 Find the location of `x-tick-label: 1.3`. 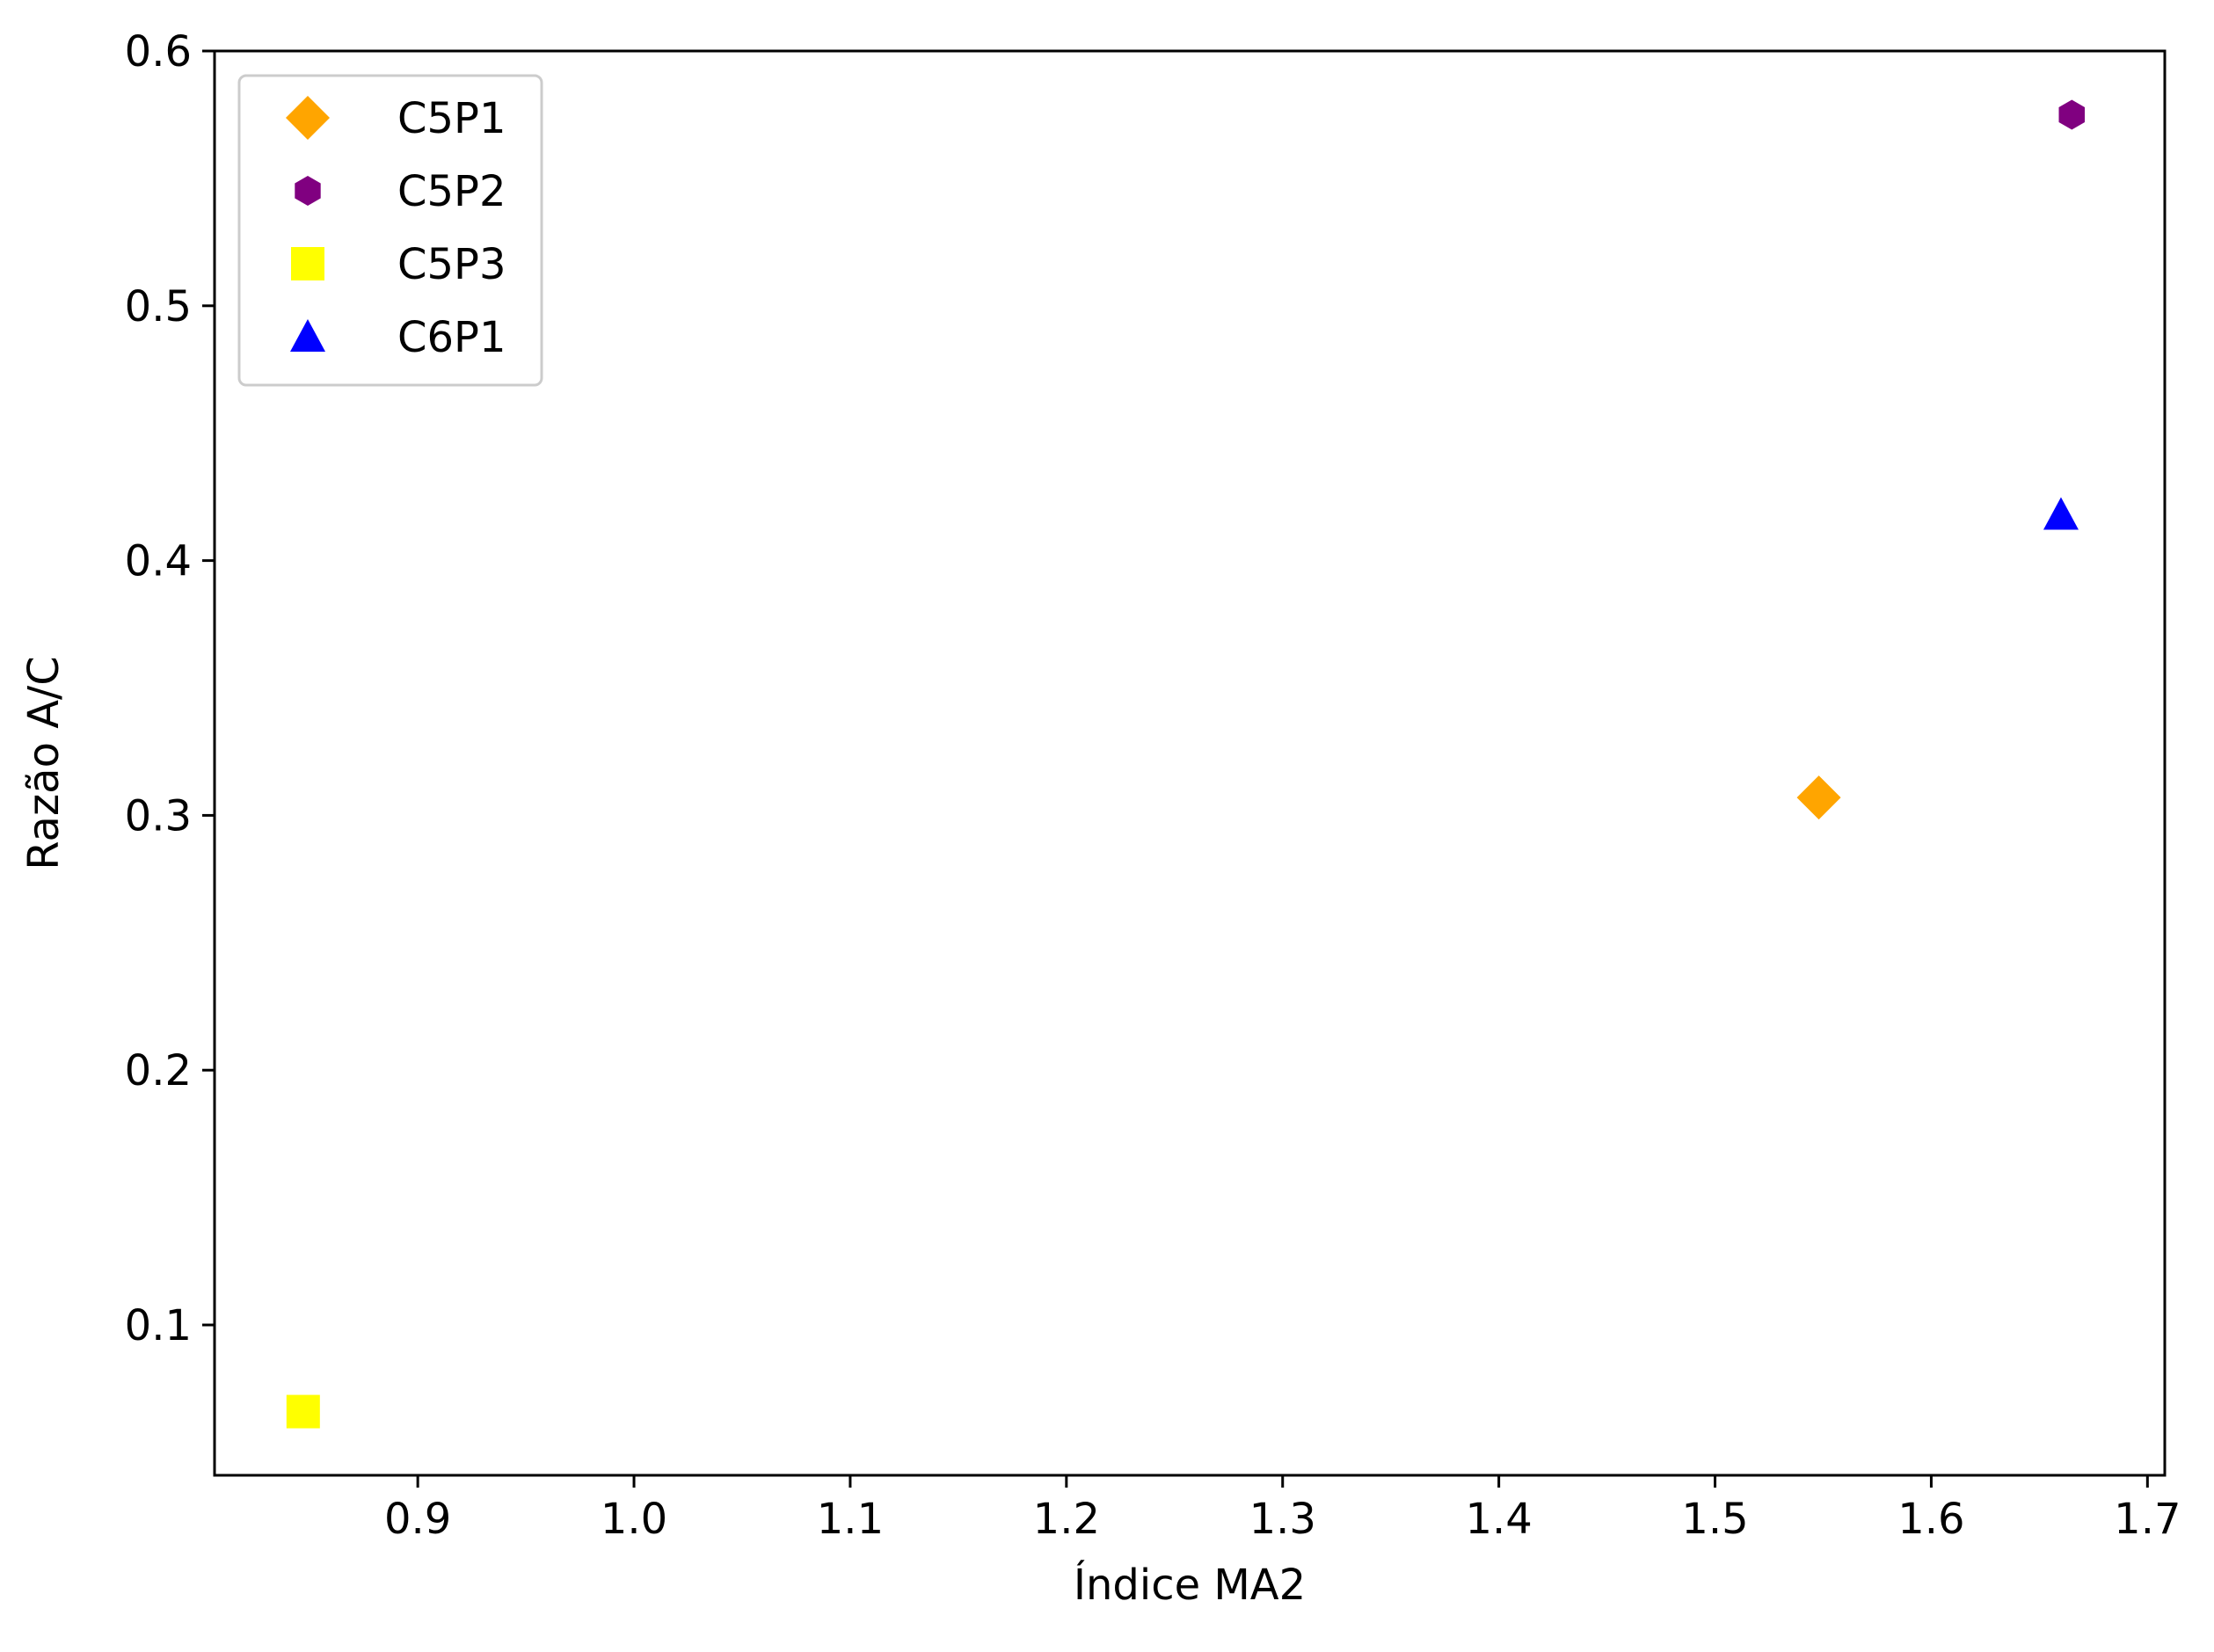

x-tick-label: 1.3 is located at coordinates (1282, 1519).